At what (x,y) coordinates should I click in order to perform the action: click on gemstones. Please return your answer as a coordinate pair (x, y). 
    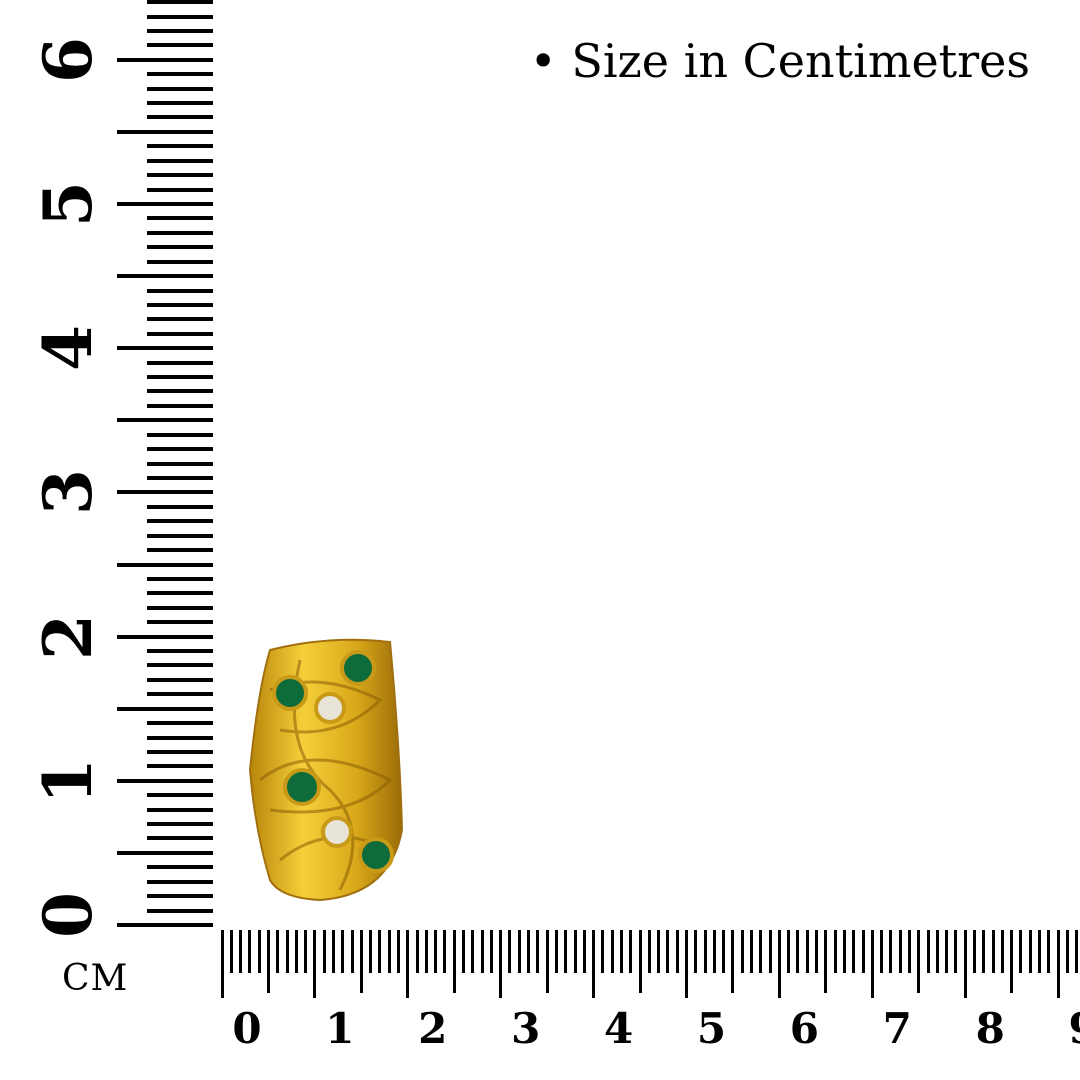
    Looking at the image, I should click on (333, 761).